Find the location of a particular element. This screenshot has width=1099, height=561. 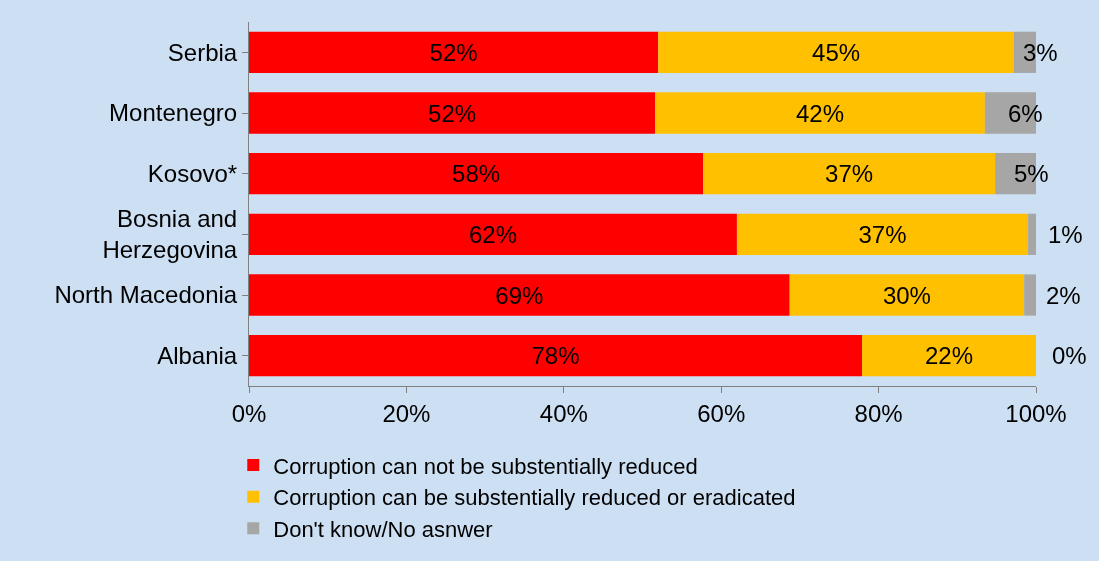

data-label: 69% is located at coordinates (519, 295).